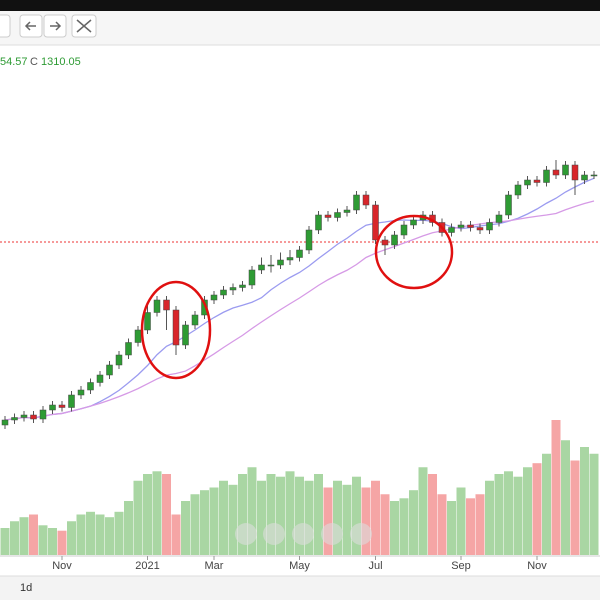 The width and height of the screenshot is (600, 605). I want to click on x-tick-label: May, so click(299, 566).